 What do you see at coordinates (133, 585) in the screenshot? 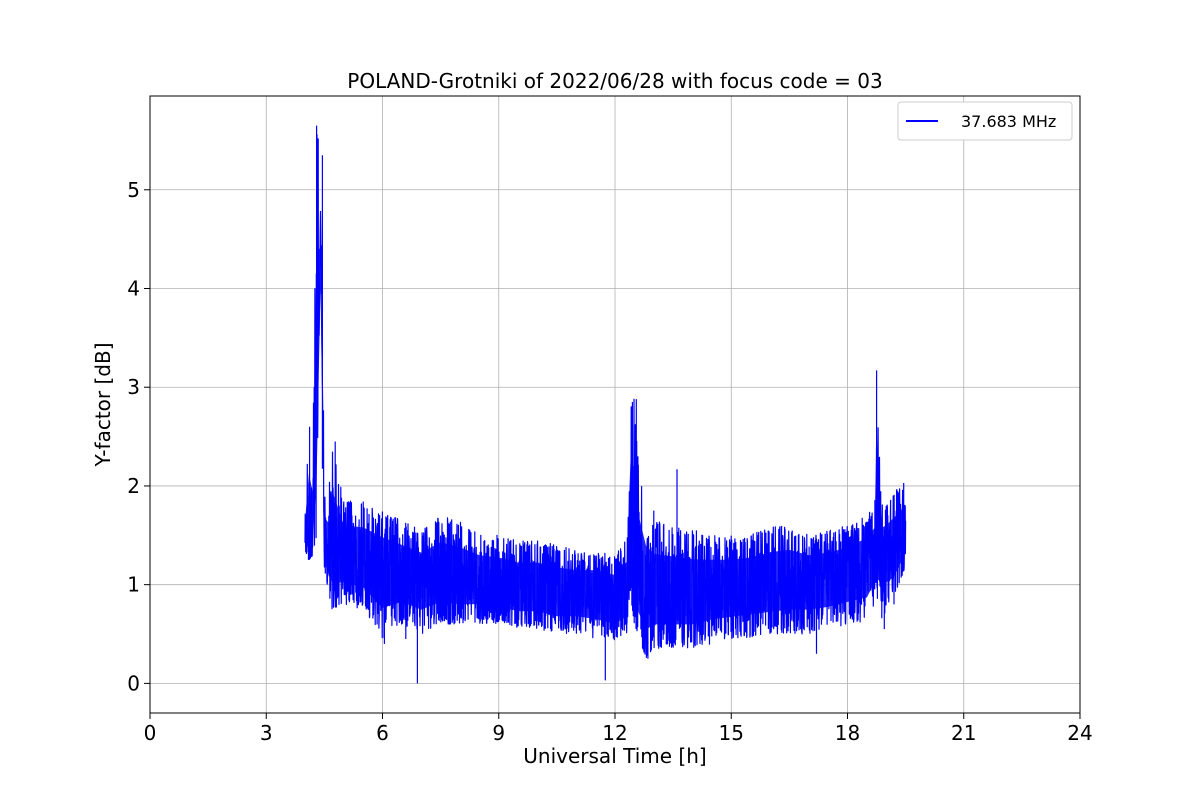
I see `y-tick-label: 1` at bounding box center [133, 585].